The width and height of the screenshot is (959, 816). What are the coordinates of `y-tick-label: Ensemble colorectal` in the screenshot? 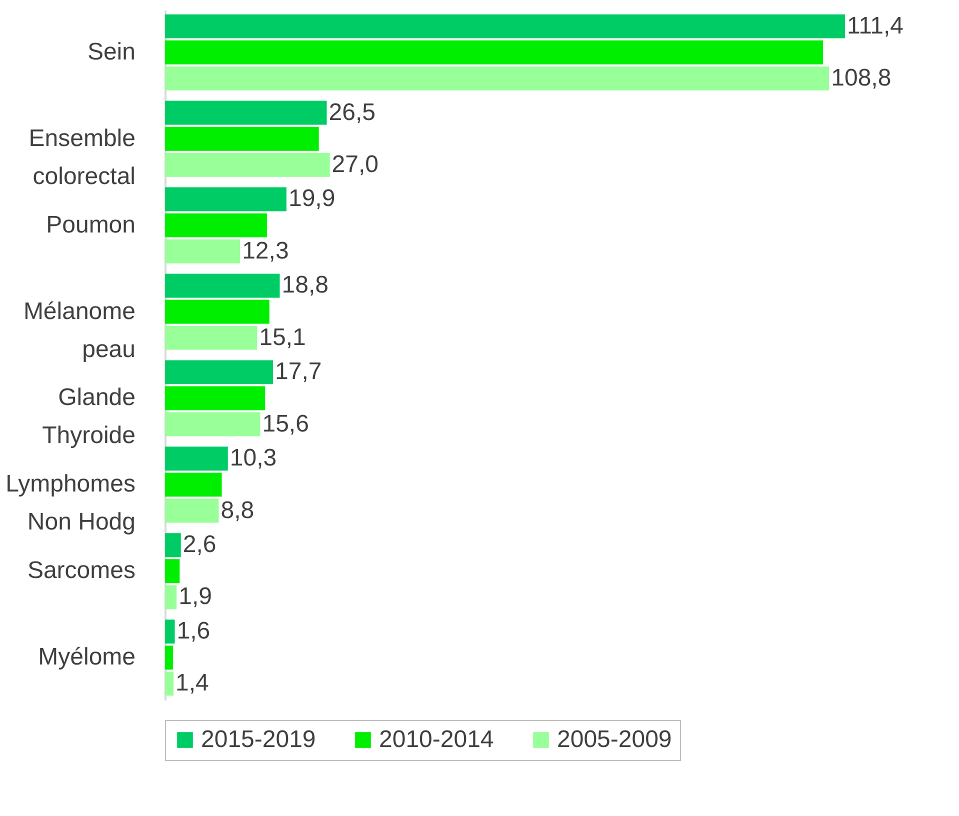 It's located at (82, 157).